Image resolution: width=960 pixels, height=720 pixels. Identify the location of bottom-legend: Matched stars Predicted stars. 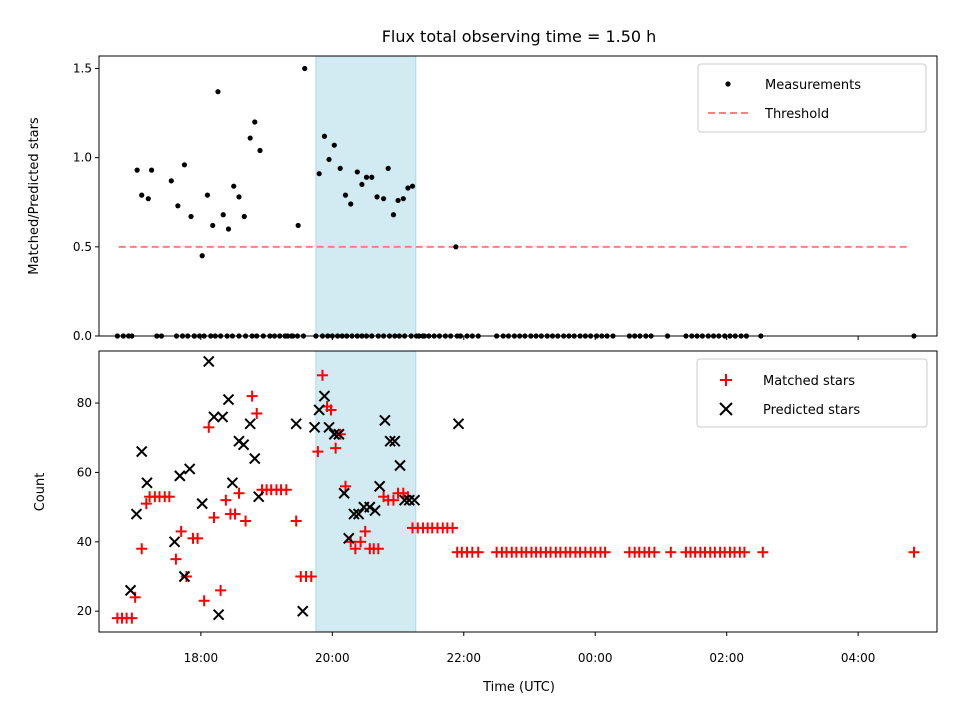
(812, 393).